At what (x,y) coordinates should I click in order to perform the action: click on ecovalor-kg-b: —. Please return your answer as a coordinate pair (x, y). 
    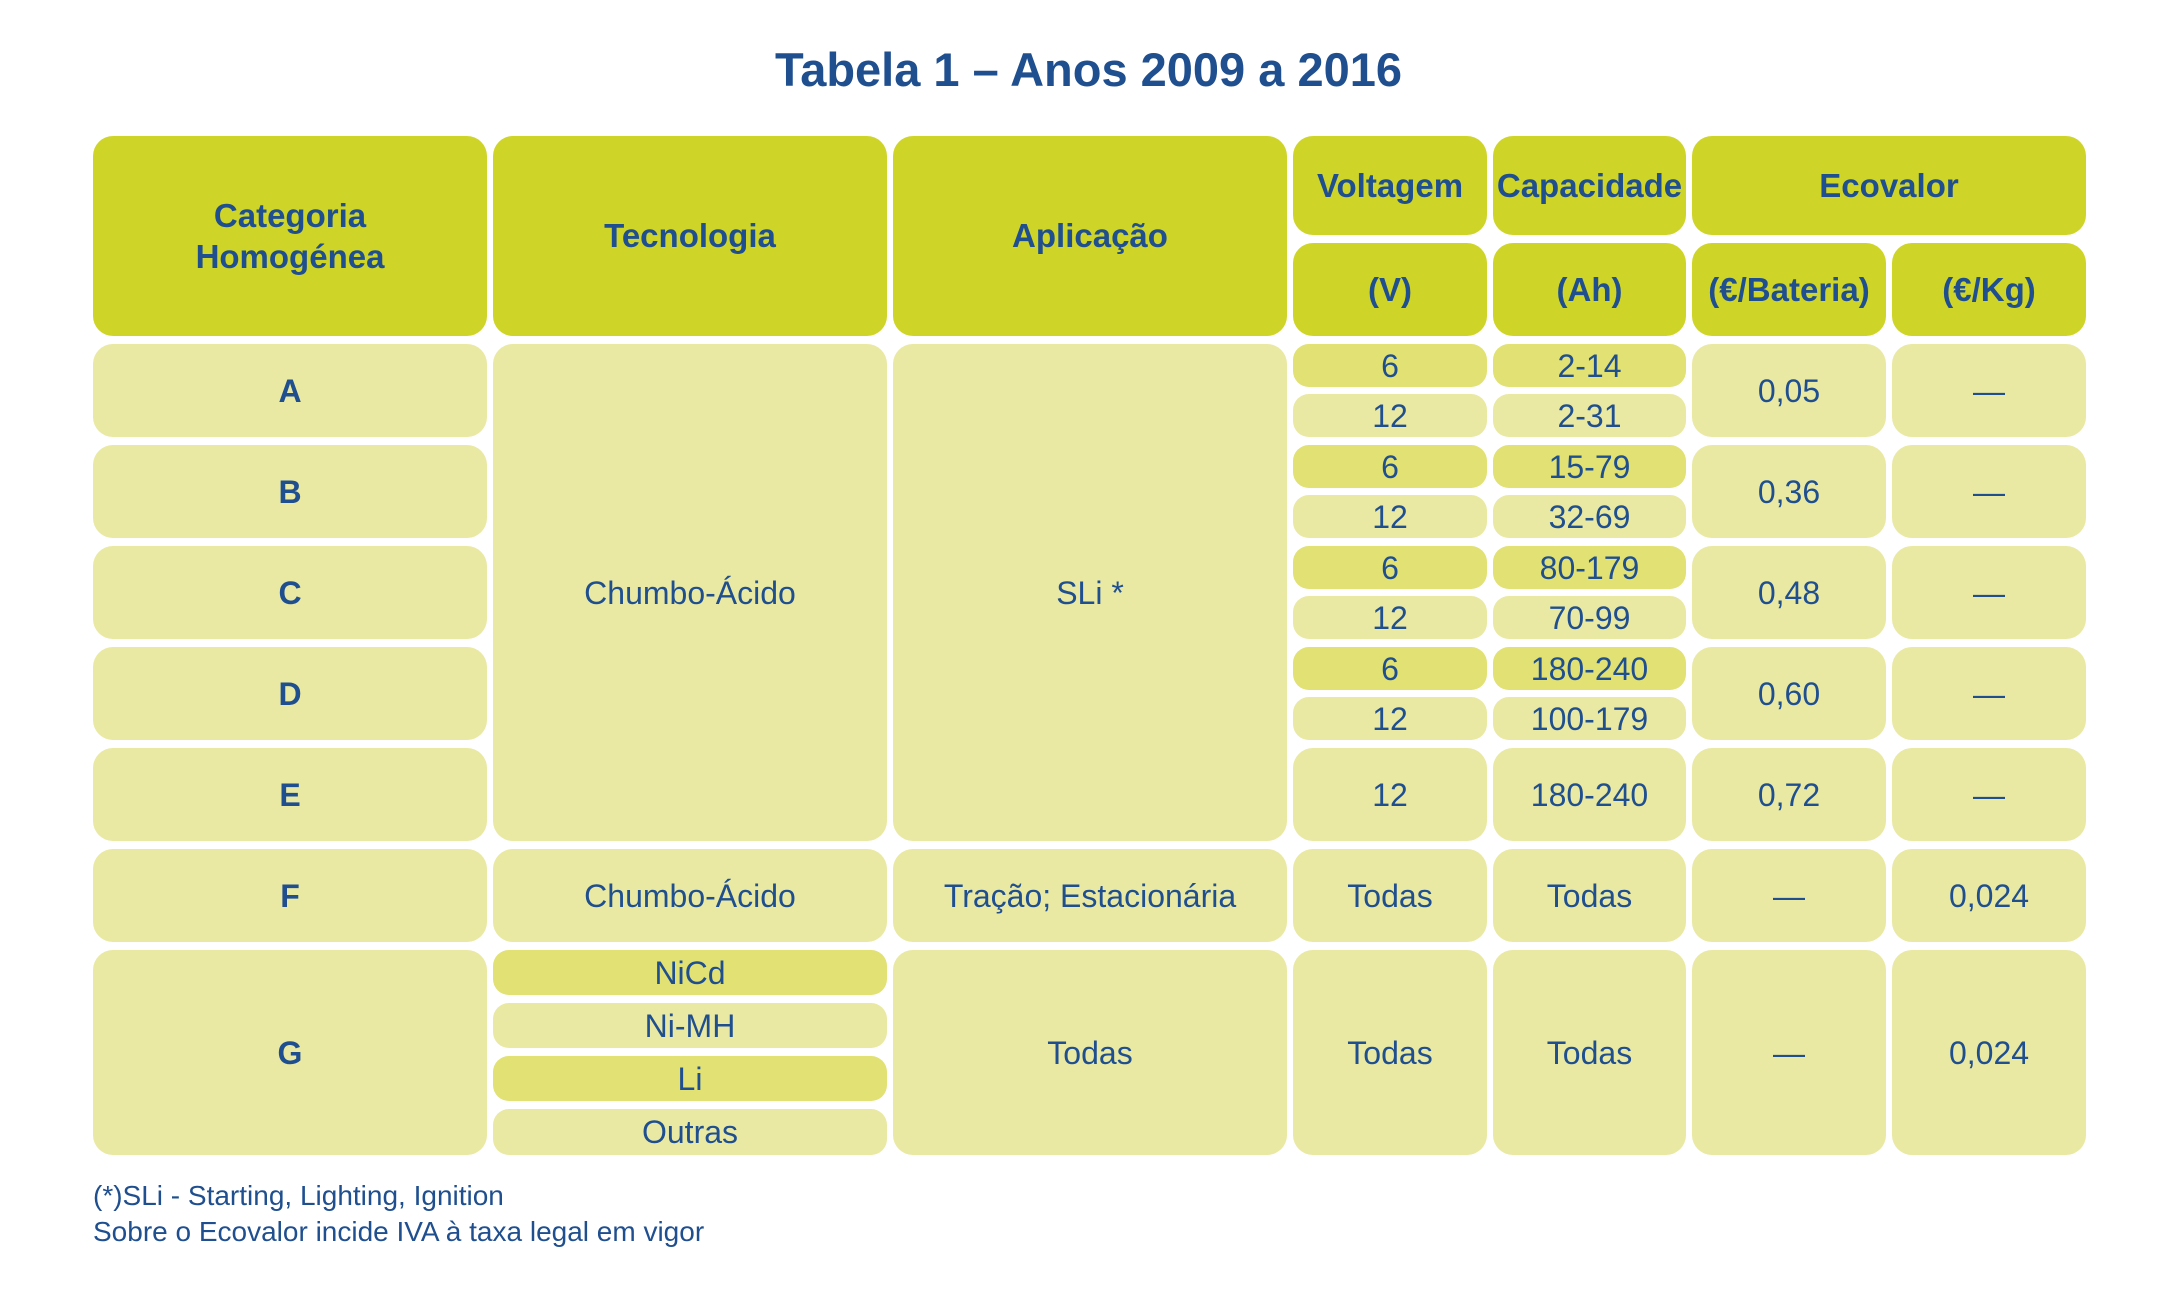
    Looking at the image, I should click on (1989, 491).